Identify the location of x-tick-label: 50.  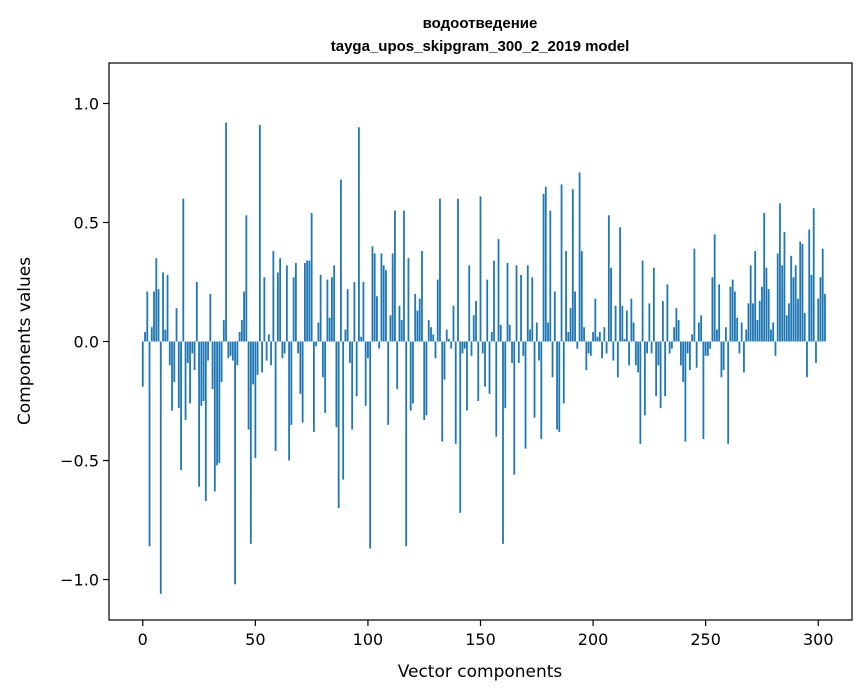
(255, 639).